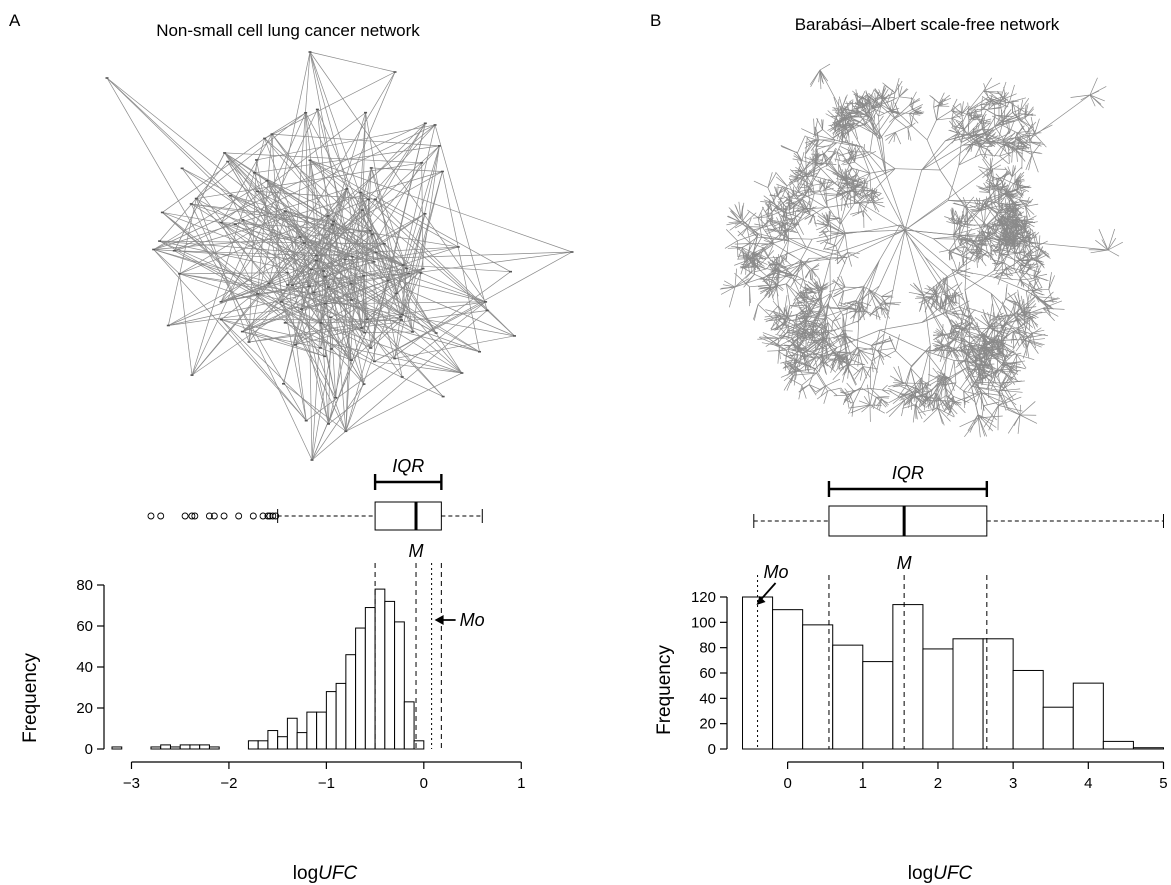 This screenshot has width=1171, height=885. What do you see at coordinates (908, 473) in the screenshot?
I see `panel-b-iqr-label: IQR` at bounding box center [908, 473].